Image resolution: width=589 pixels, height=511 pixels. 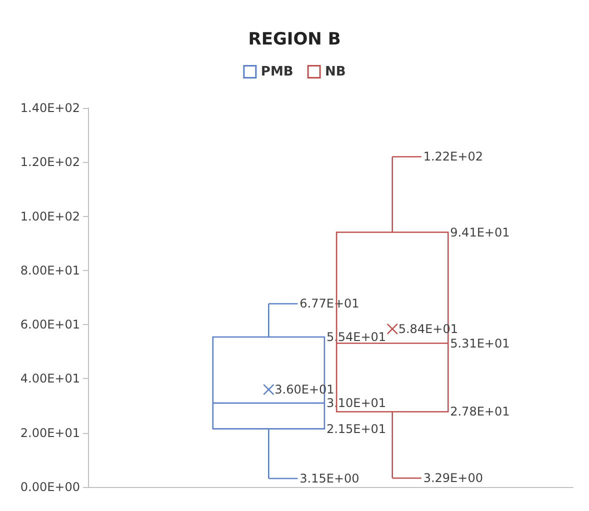 I want to click on legend-label: PMB, so click(x=277, y=72).